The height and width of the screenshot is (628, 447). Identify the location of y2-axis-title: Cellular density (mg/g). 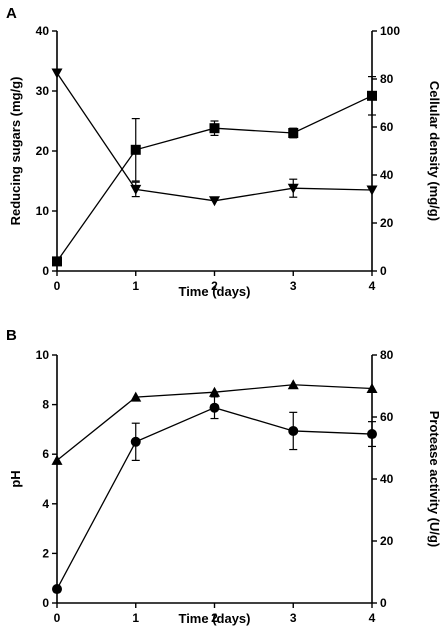
(434, 151).